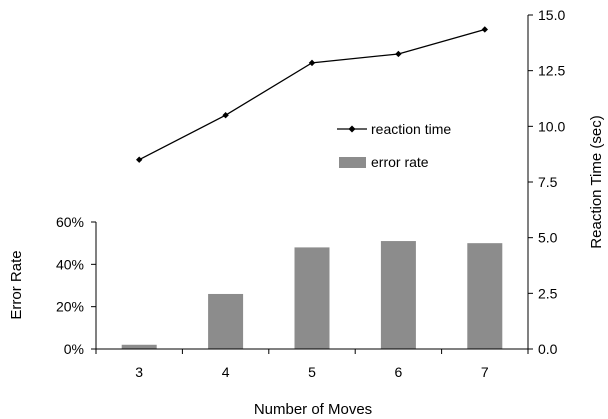  What do you see at coordinates (400, 162) in the screenshot?
I see `legend-label-error-rate: error rate` at bounding box center [400, 162].